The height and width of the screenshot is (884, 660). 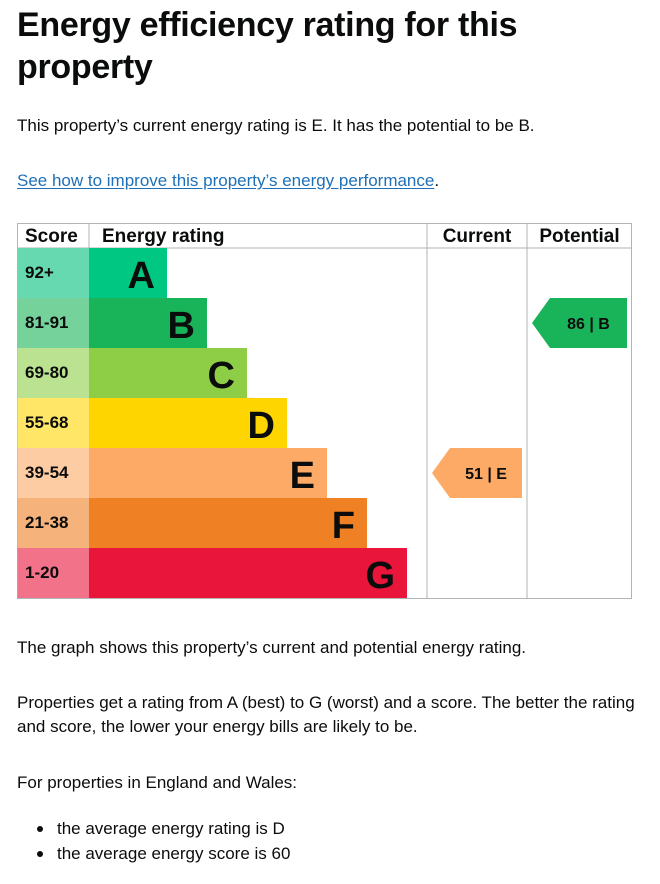 I want to click on current-rating-arrow, so click(x=477, y=473).